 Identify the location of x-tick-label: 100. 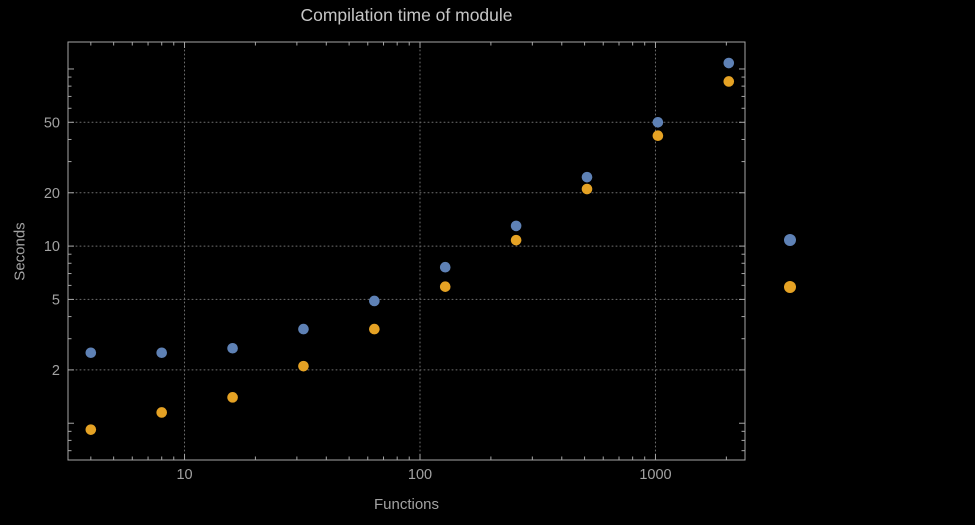
(420, 475).